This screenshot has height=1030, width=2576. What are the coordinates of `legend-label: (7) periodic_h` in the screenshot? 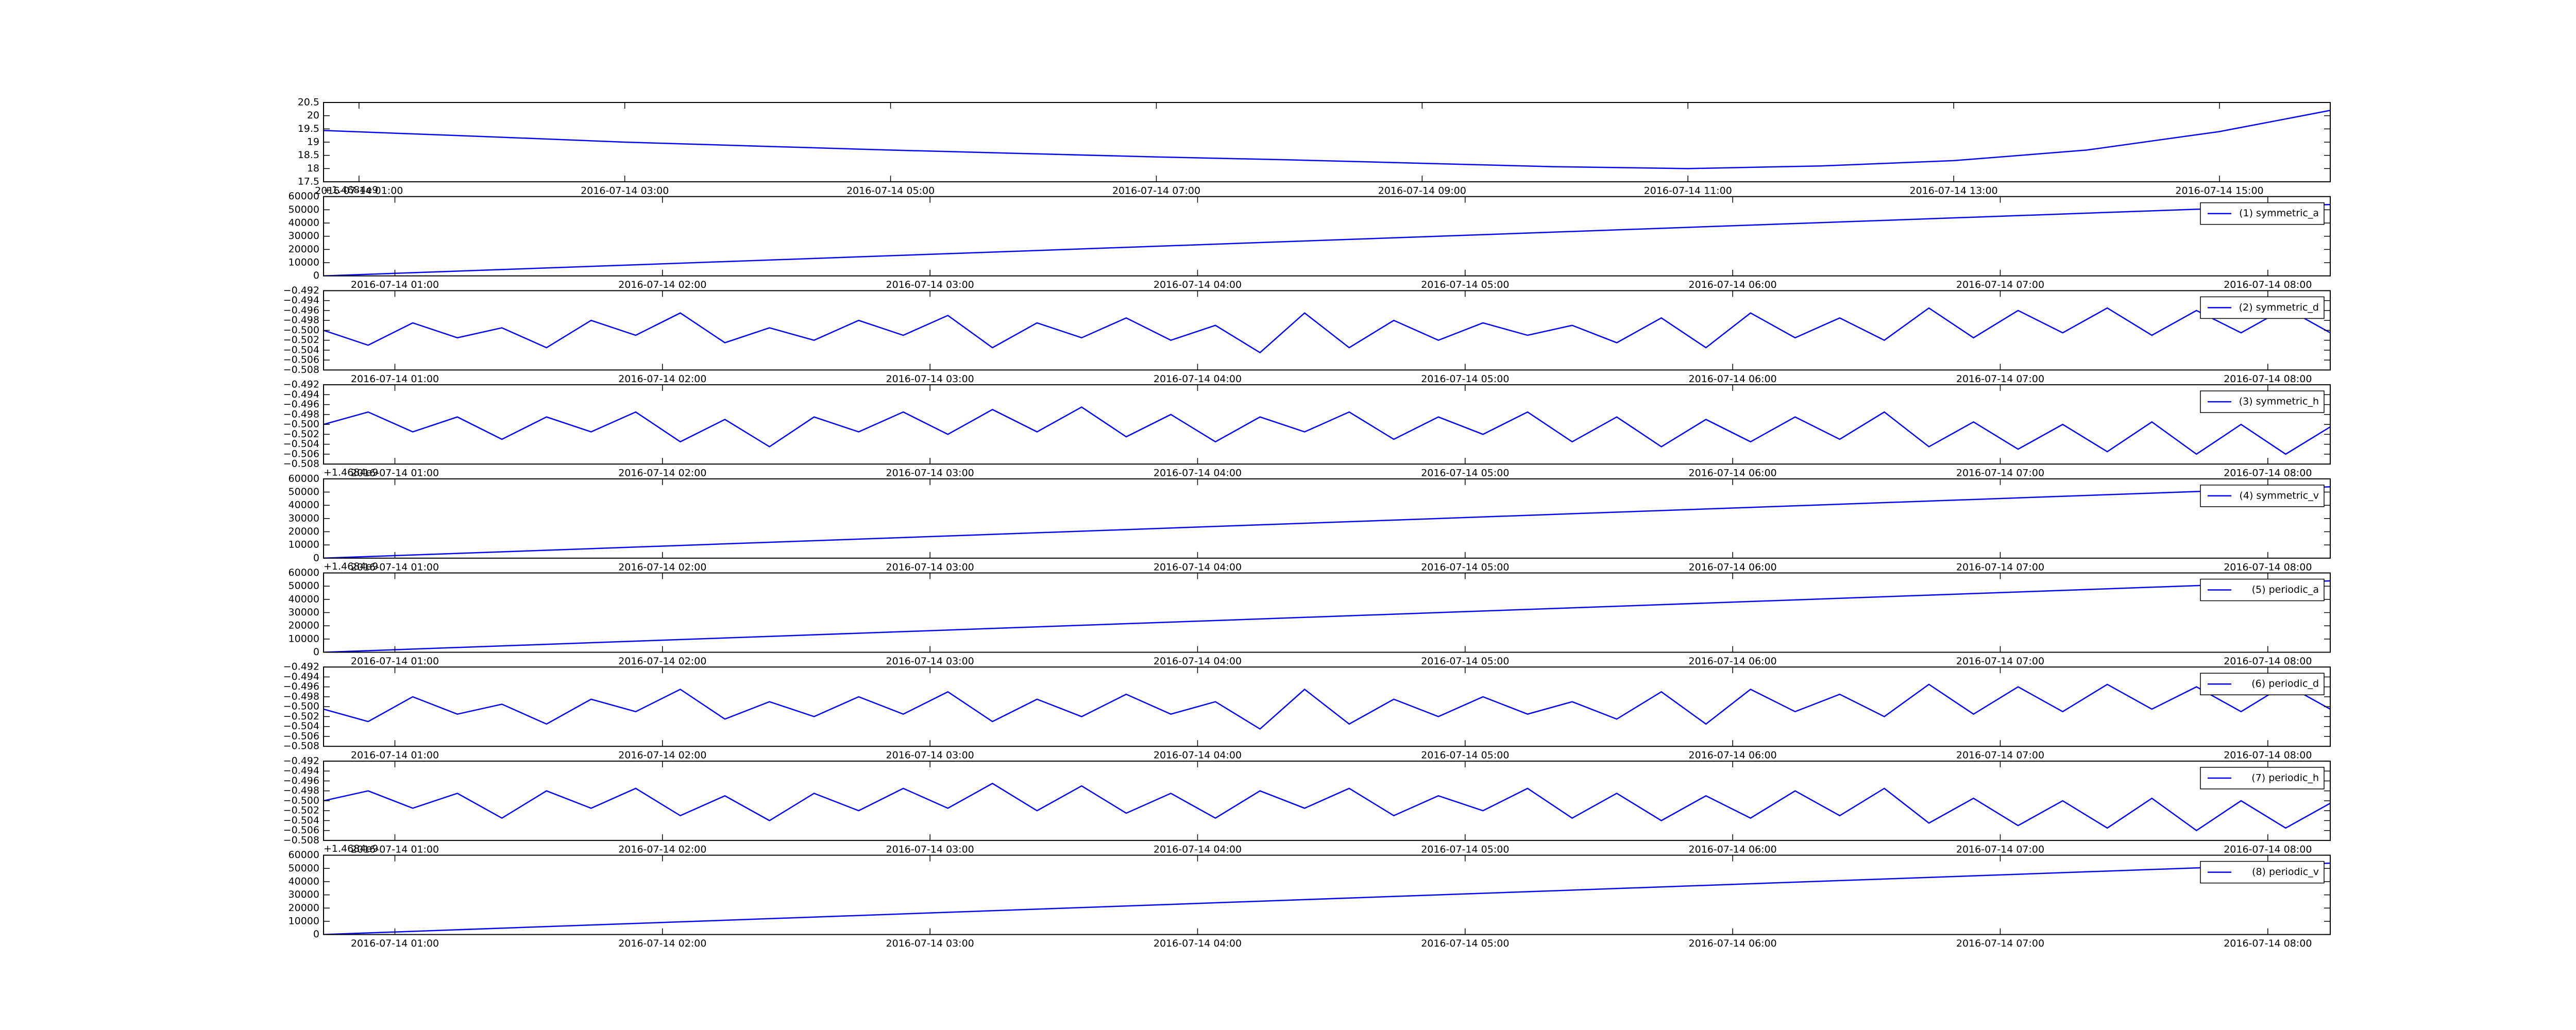 It's located at (2285, 777).